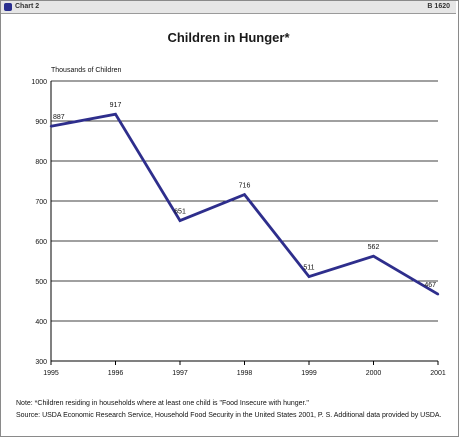 This screenshot has height=437, width=459. Describe the element at coordinates (438, 6) in the screenshot. I see `report-number: B 1620` at that location.